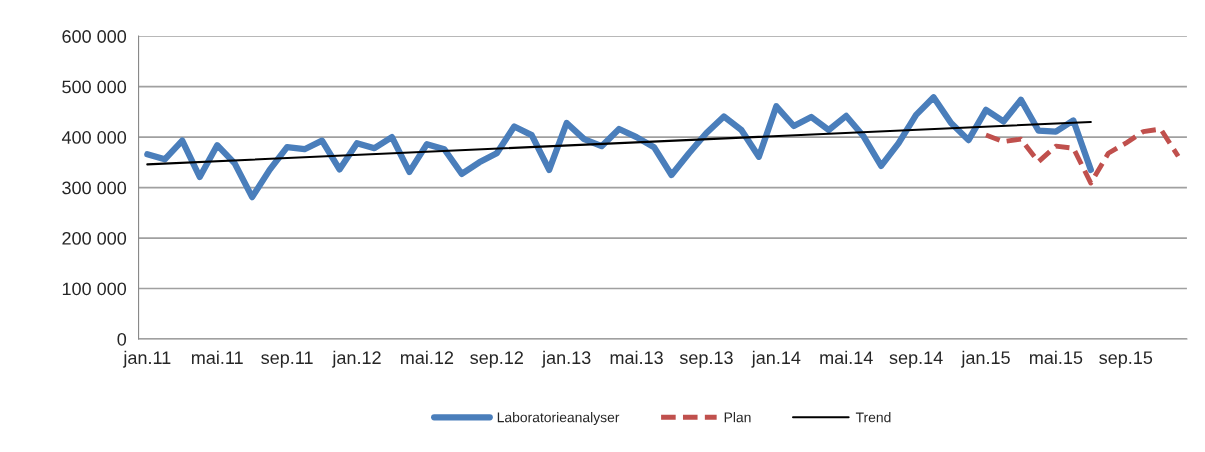 This screenshot has height=452, width=1205. I want to click on y-tick-label: 600 000, so click(94, 36).